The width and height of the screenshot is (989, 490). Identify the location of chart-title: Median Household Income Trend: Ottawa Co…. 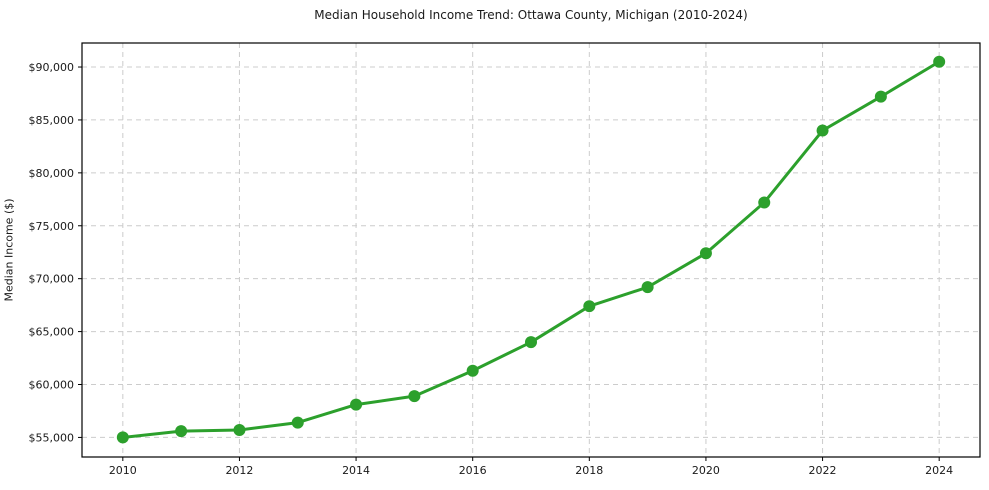
(531, 15).